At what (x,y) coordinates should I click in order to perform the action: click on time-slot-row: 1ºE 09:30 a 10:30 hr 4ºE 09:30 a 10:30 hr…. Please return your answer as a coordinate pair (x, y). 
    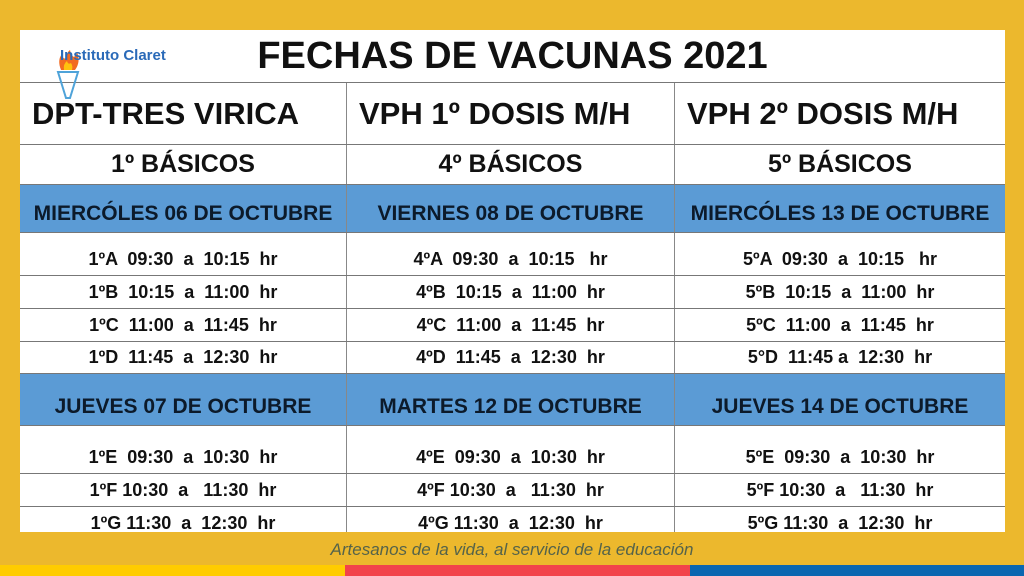
    Looking at the image, I should click on (512, 457).